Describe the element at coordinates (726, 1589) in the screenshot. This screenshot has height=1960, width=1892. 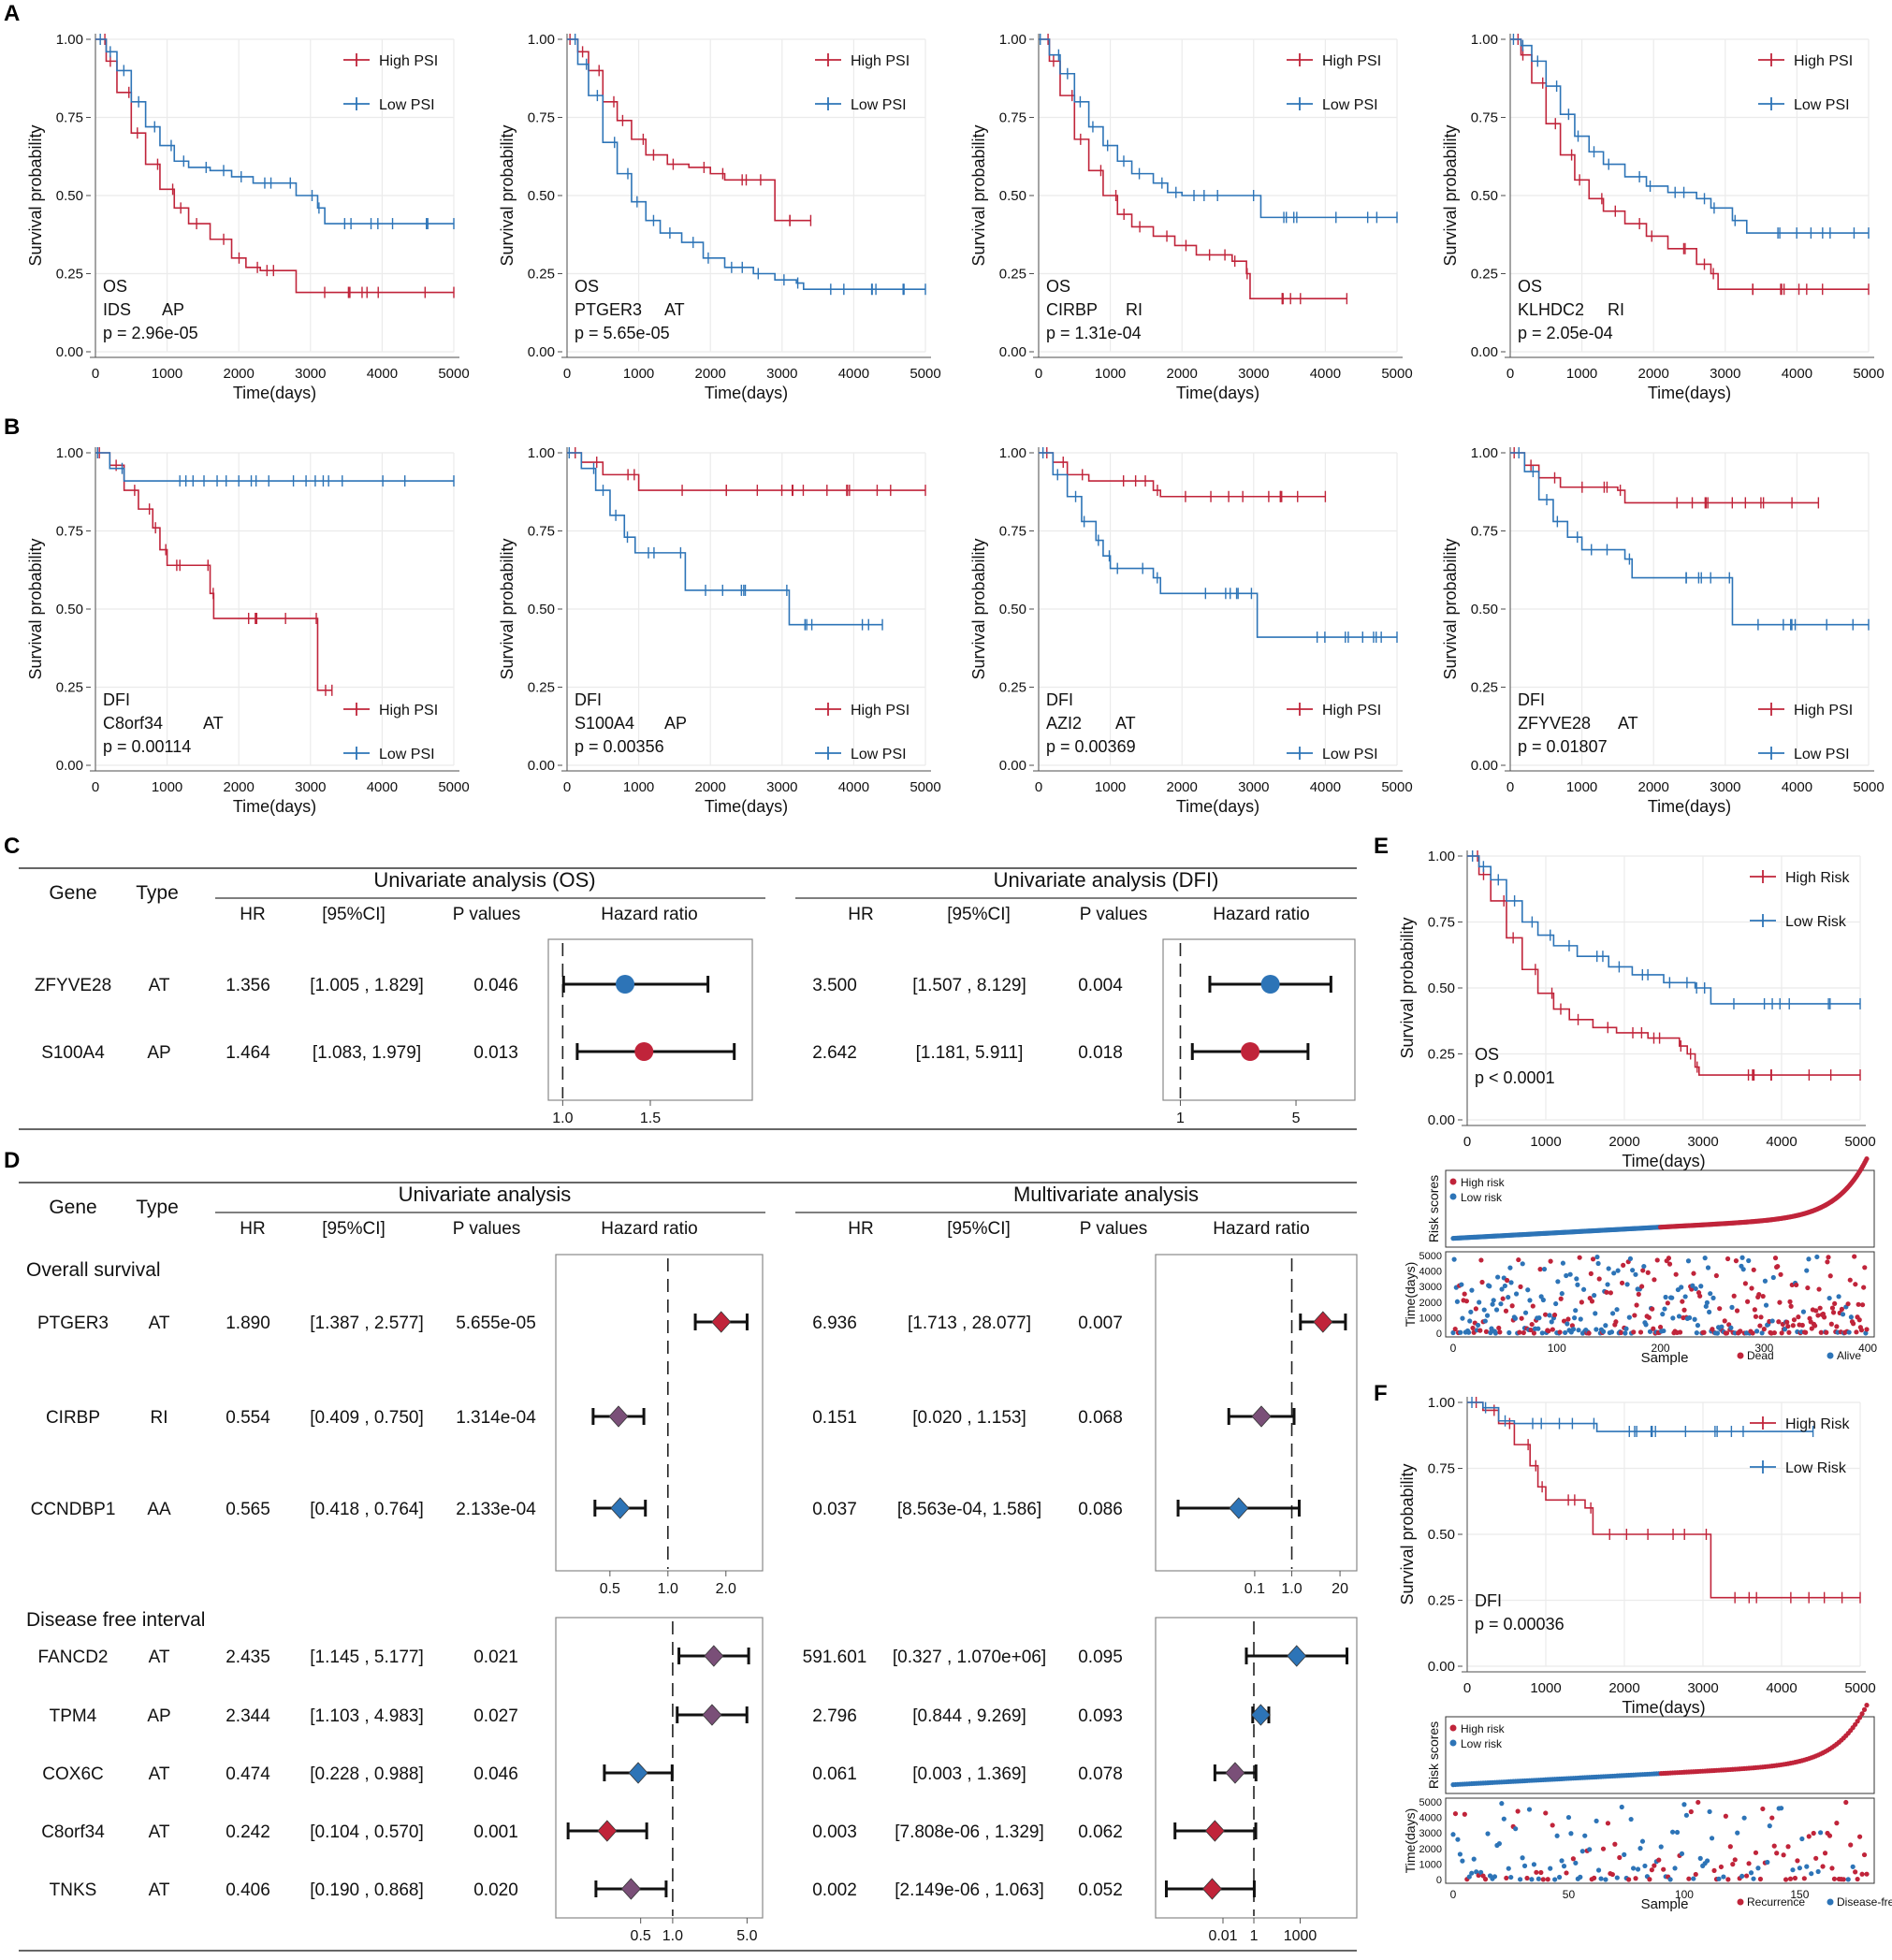
I see `forest-tick-label: 2.0` at that location.